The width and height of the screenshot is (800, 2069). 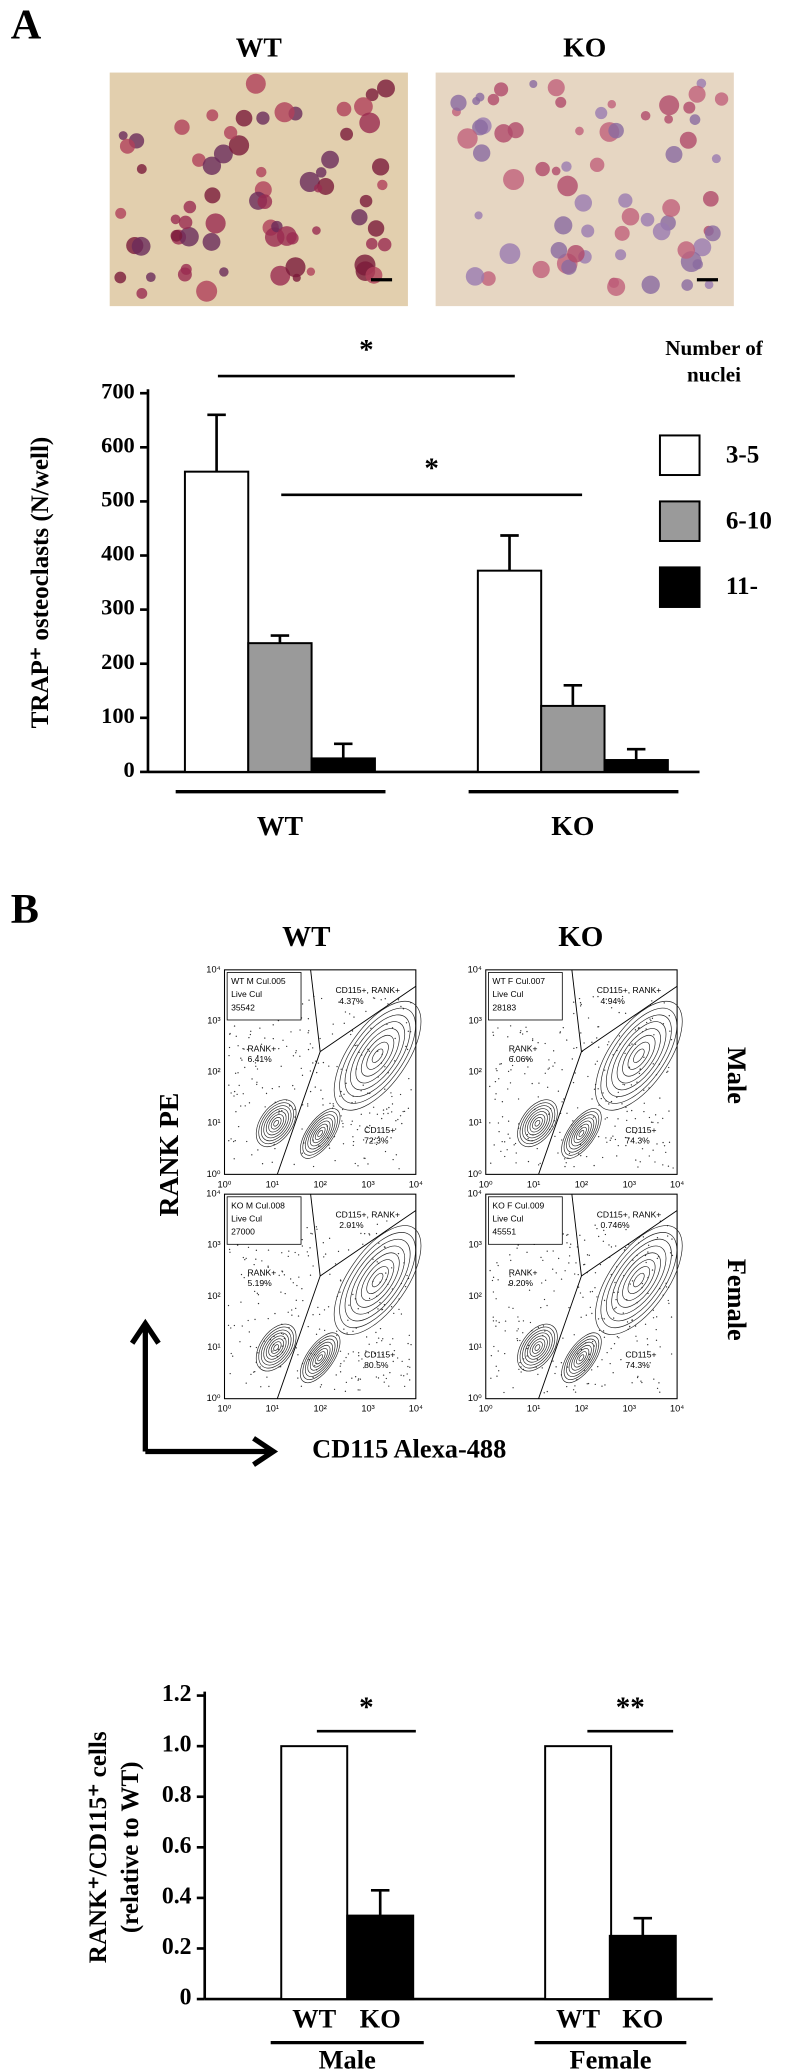 I want to click on x-tick-label: WT, so click(x=280, y=825).